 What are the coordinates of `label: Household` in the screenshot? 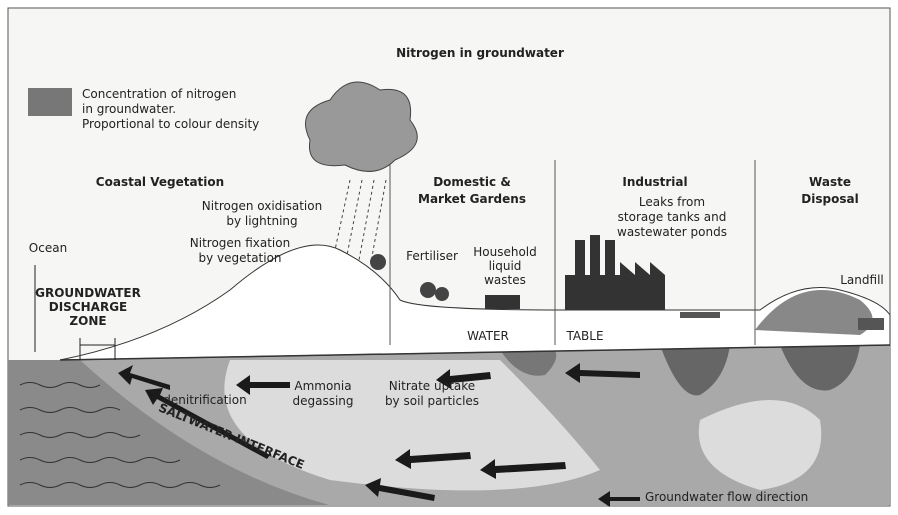 It's located at (505, 252).